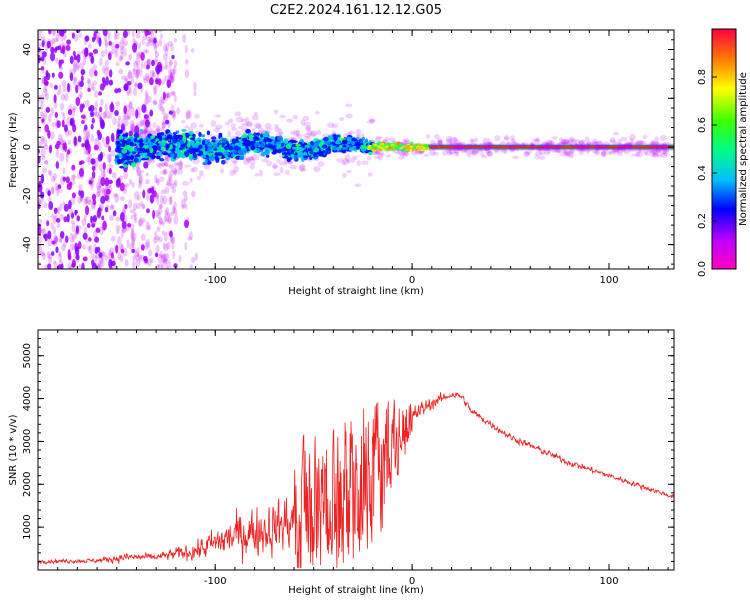 The width and height of the screenshot is (750, 604). I want to click on figure-title: C2E2.2024.161.12.12.G05, so click(356, 10).